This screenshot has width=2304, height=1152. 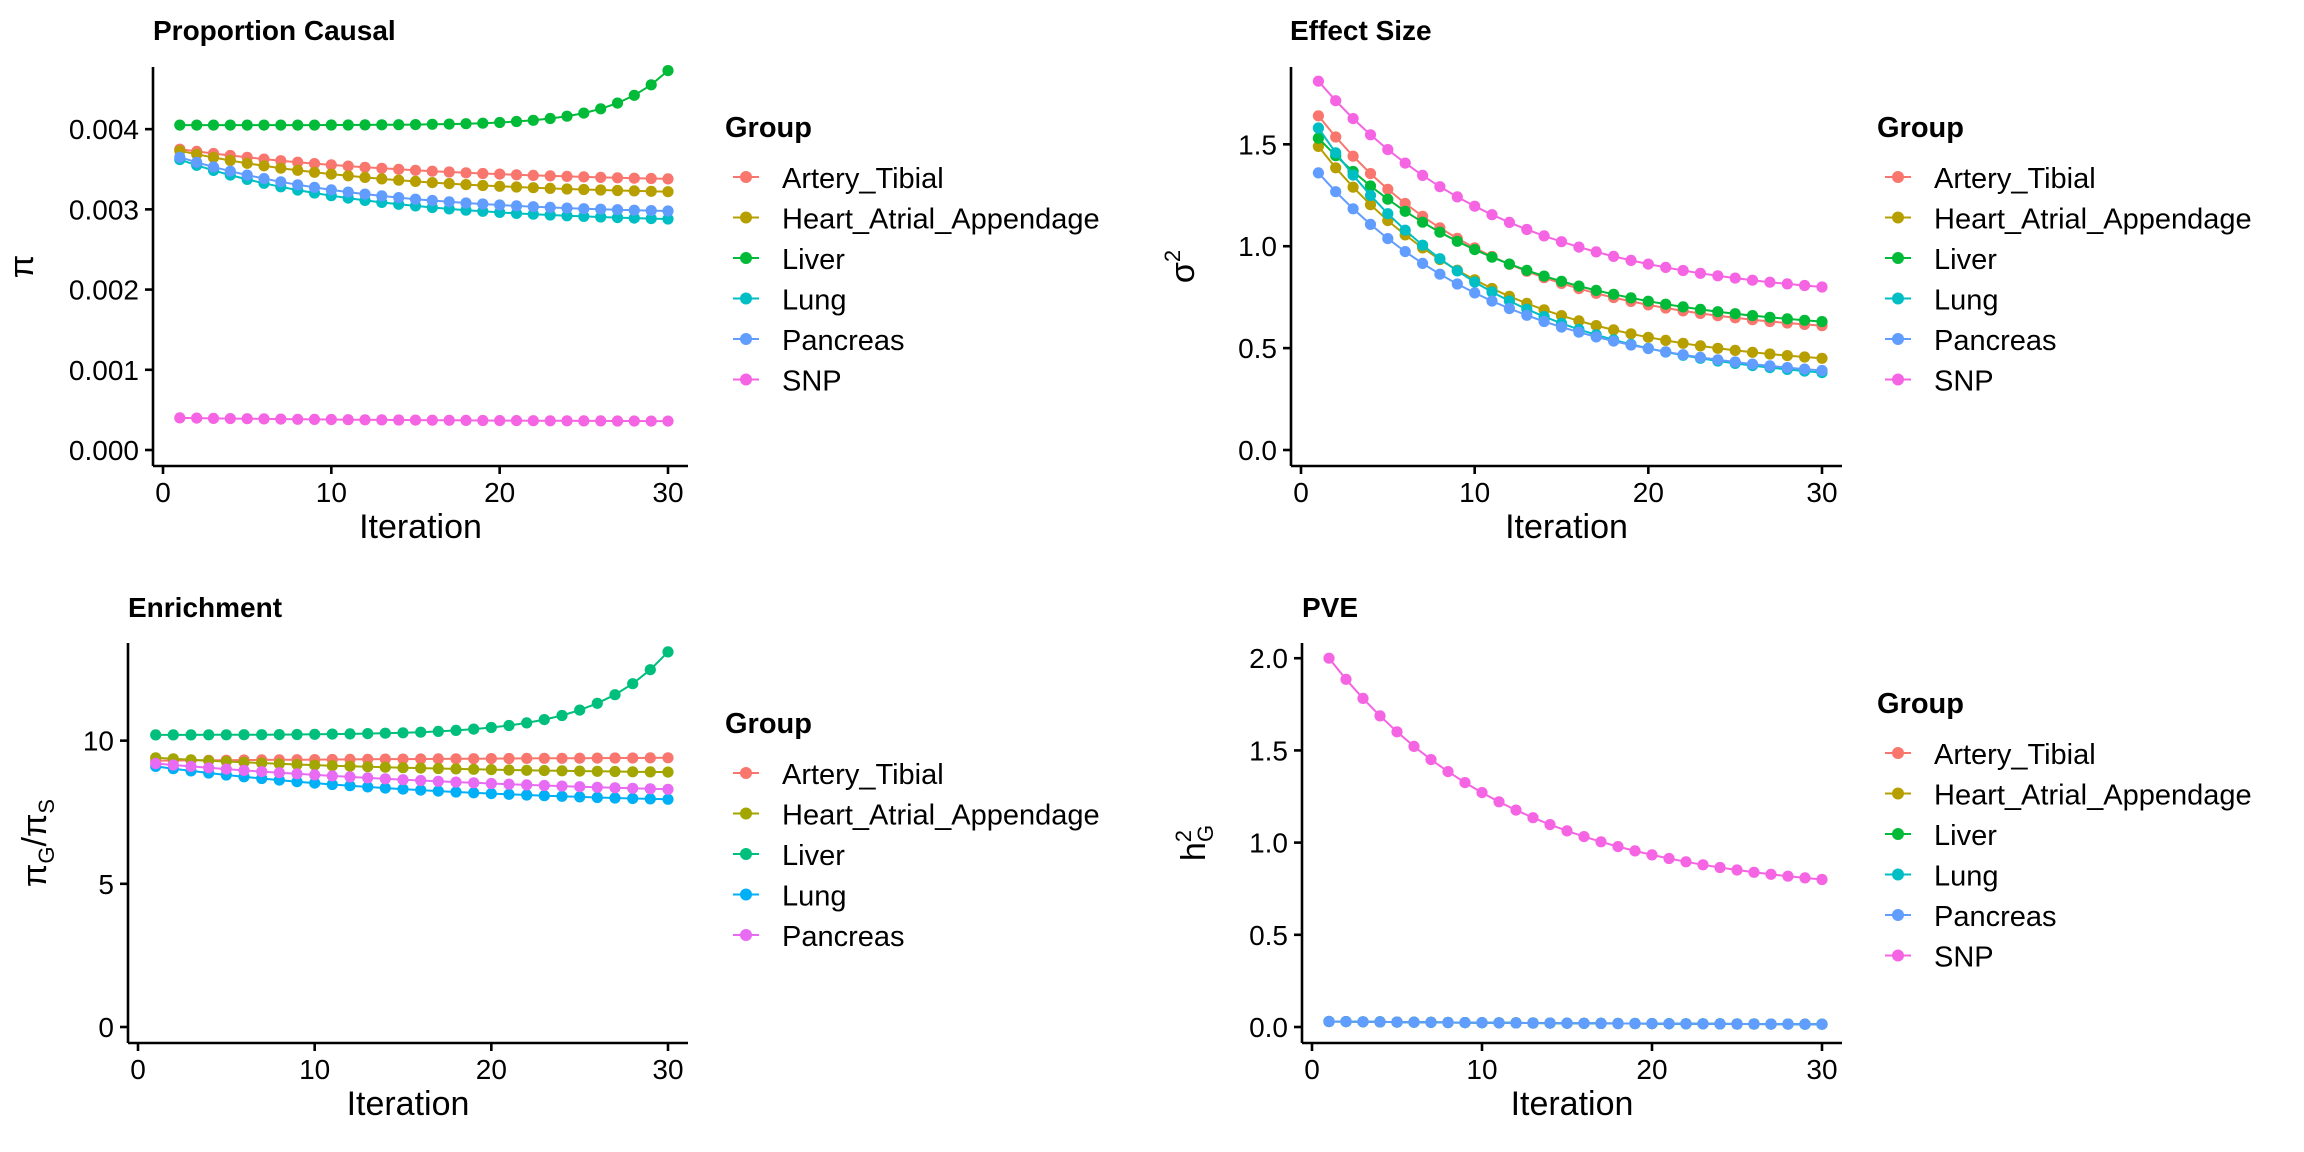 What do you see at coordinates (1257, 246) in the screenshot?
I see `y-tick-label: 1.0` at bounding box center [1257, 246].